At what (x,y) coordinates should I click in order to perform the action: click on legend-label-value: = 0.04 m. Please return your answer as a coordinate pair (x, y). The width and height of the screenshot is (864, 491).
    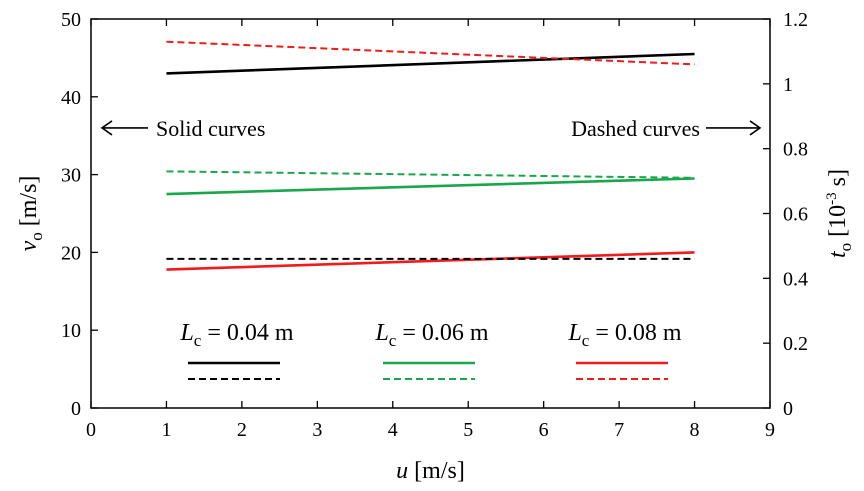
    Looking at the image, I should click on (247, 333).